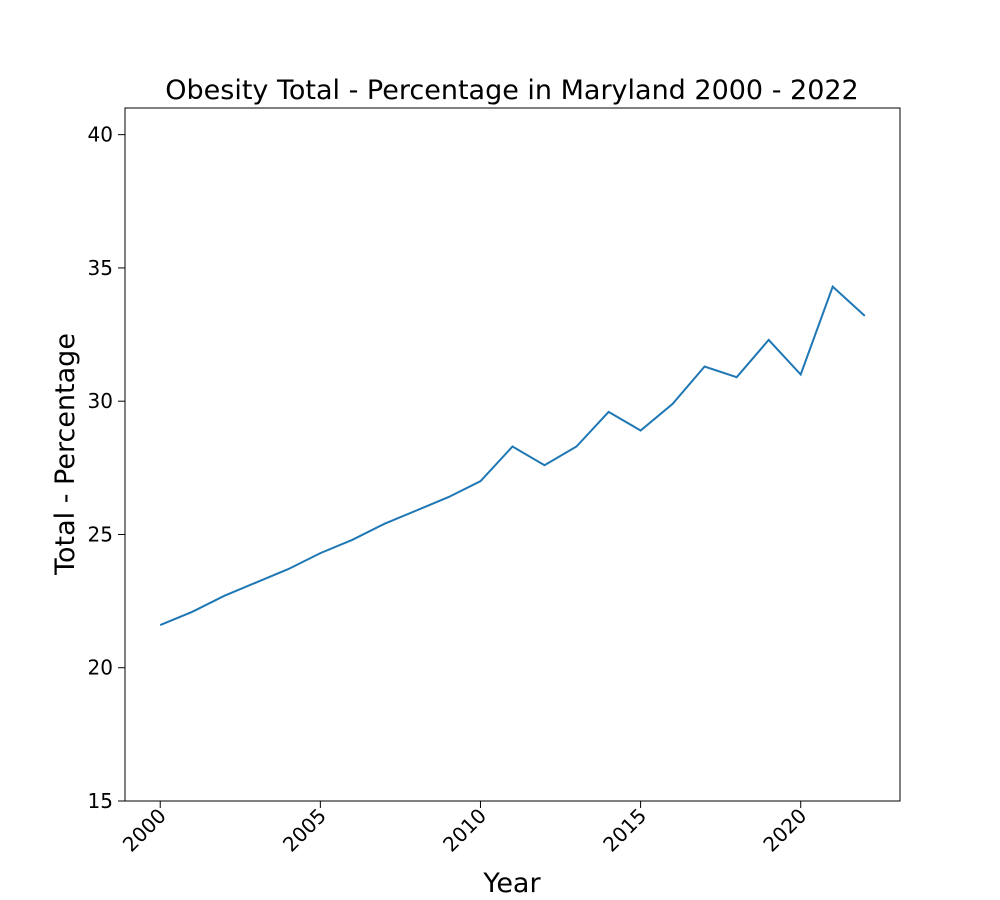  What do you see at coordinates (144, 830) in the screenshot?
I see `x-tick-label: 2000` at bounding box center [144, 830].